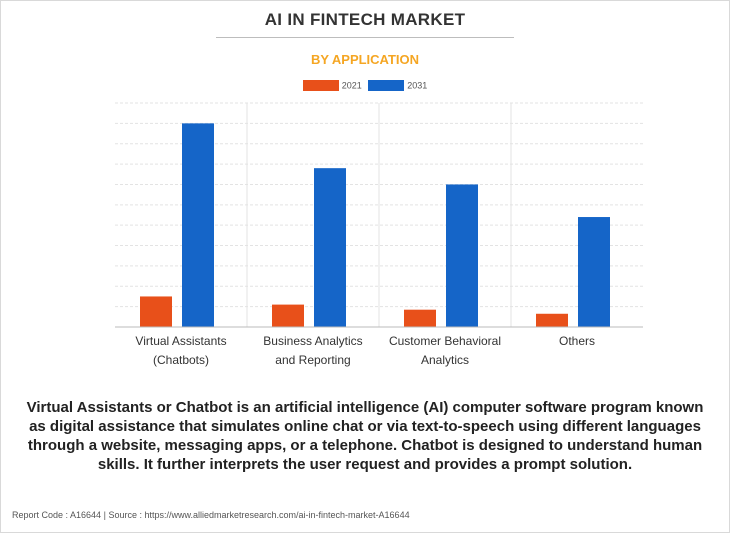 This screenshot has height=533, width=730. What do you see at coordinates (417, 85) in the screenshot?
I see `legend-label-2031: 2031` at bounding box center [417, 85].